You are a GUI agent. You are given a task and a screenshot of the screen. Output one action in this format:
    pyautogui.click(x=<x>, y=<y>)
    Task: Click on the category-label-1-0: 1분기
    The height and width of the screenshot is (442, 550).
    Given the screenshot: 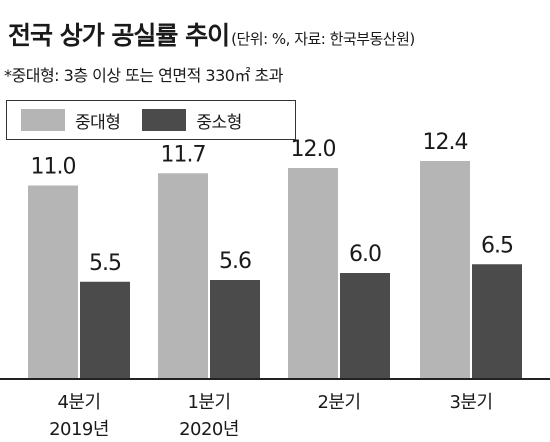 What is the action you would take?
    pyautogui.click(x=208, y=402)
    